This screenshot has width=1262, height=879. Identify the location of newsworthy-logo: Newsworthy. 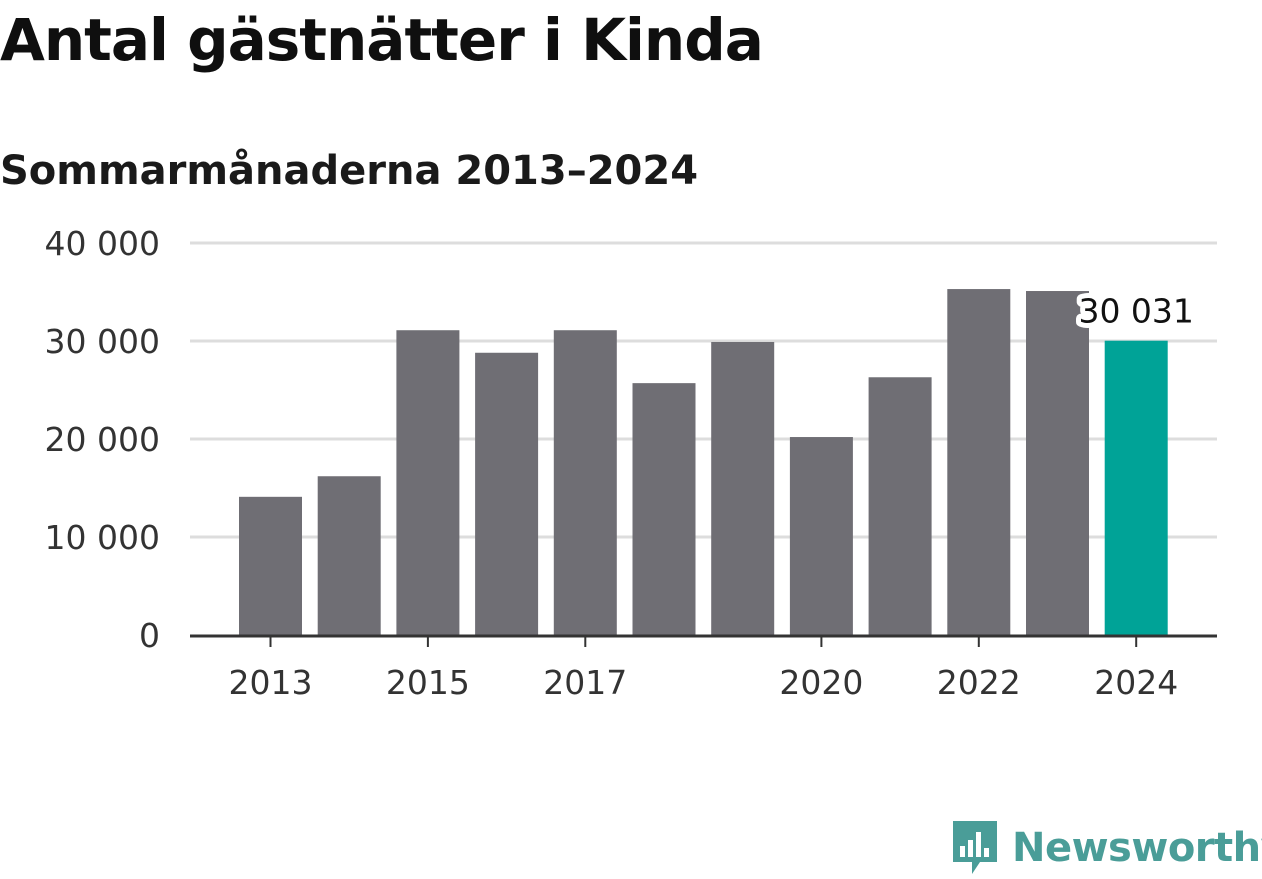
(1106, 848).